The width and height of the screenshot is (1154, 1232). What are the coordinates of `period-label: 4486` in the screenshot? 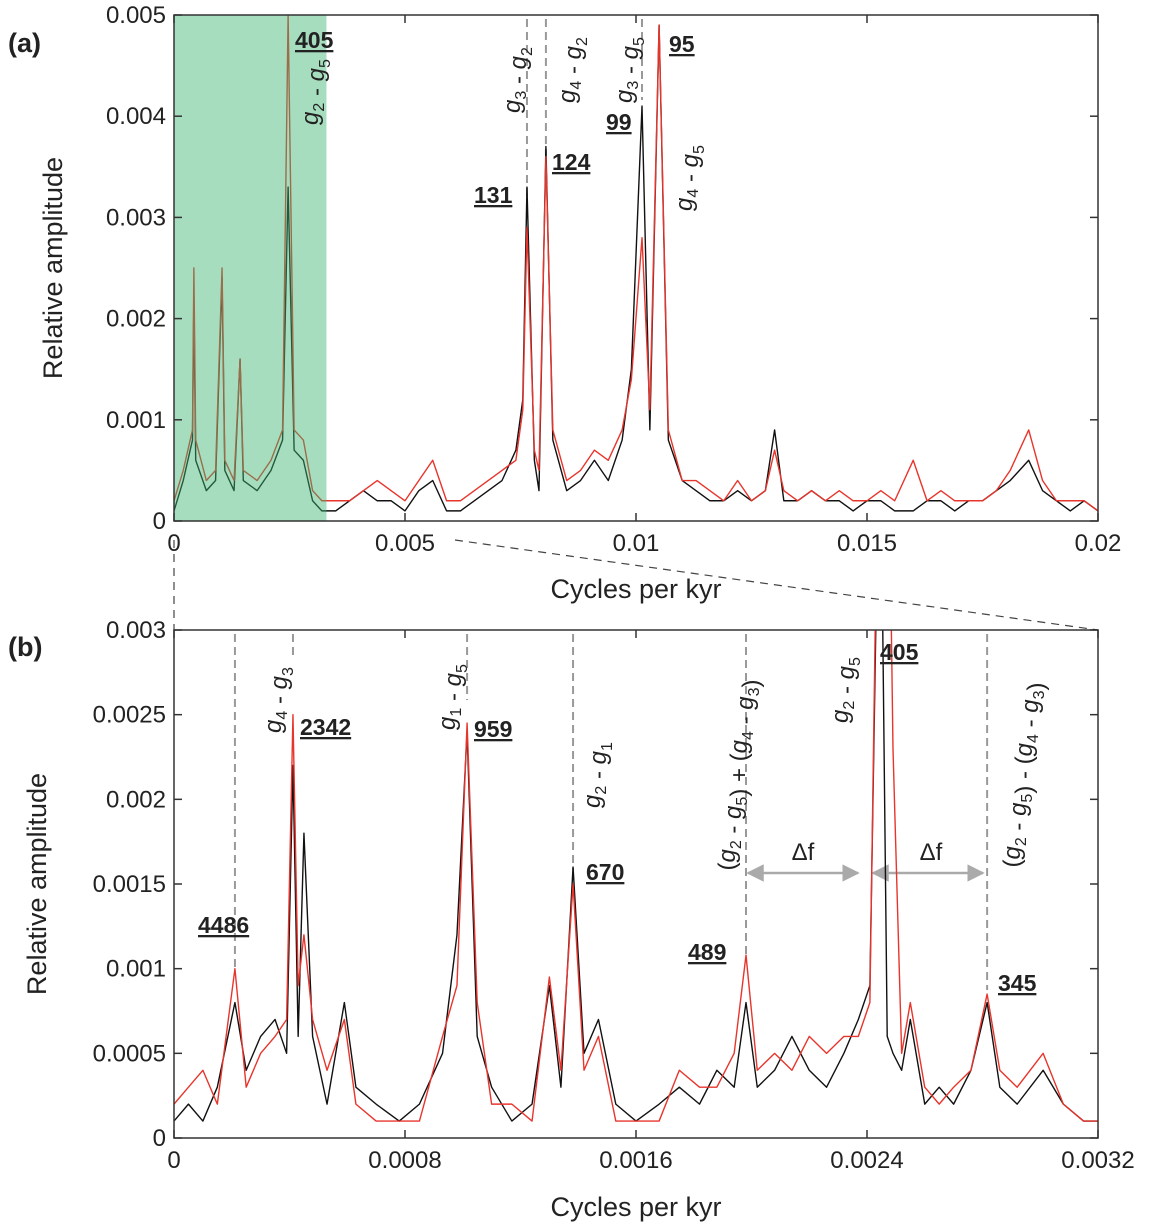 It's located at (223, 925).